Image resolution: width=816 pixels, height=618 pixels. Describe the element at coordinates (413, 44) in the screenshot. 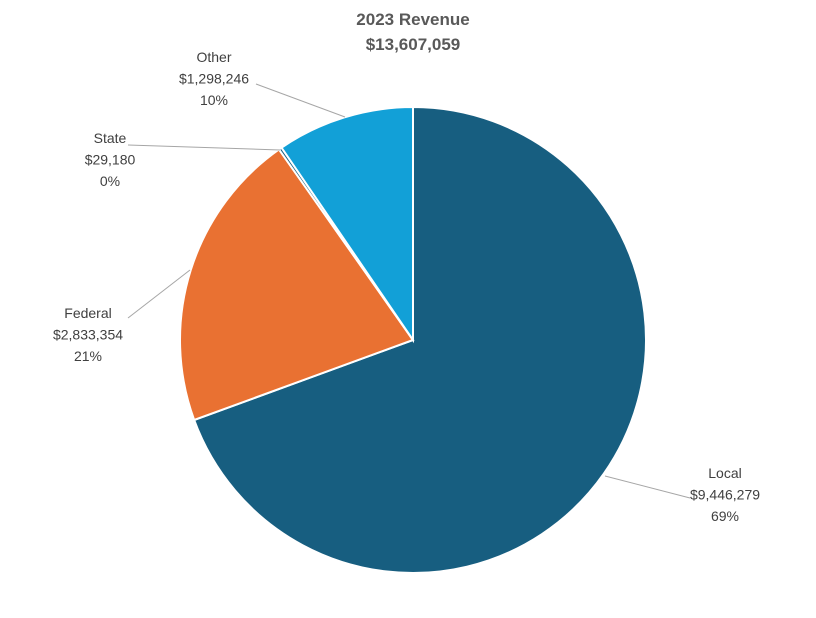

I see `chart-subtitle: $13,607,059` at that location.